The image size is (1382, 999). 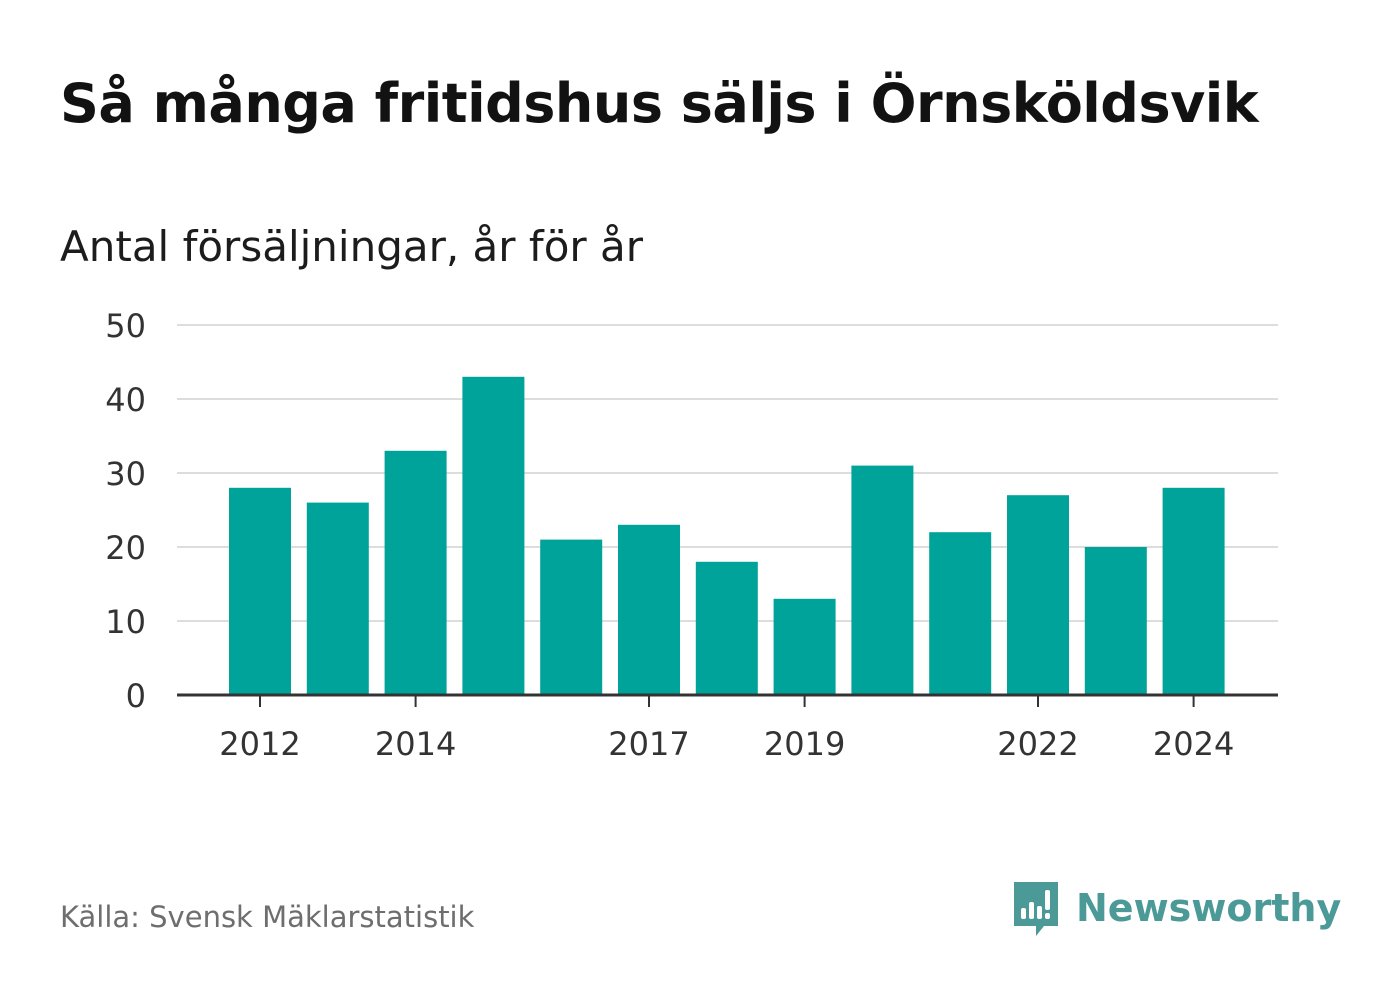 What do you see at coordinates (804, 744) in the screenshot?
I see `x-tick-label: 2019` at bounding box center [804, 744].